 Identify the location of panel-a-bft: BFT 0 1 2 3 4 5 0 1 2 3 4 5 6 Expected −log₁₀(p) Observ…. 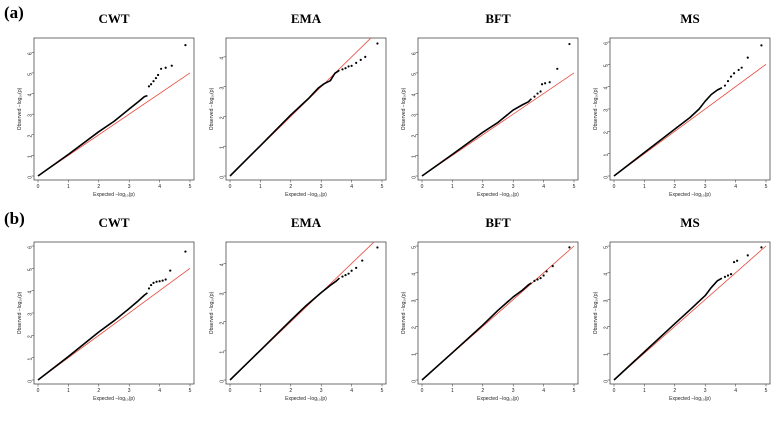
(490, 104).